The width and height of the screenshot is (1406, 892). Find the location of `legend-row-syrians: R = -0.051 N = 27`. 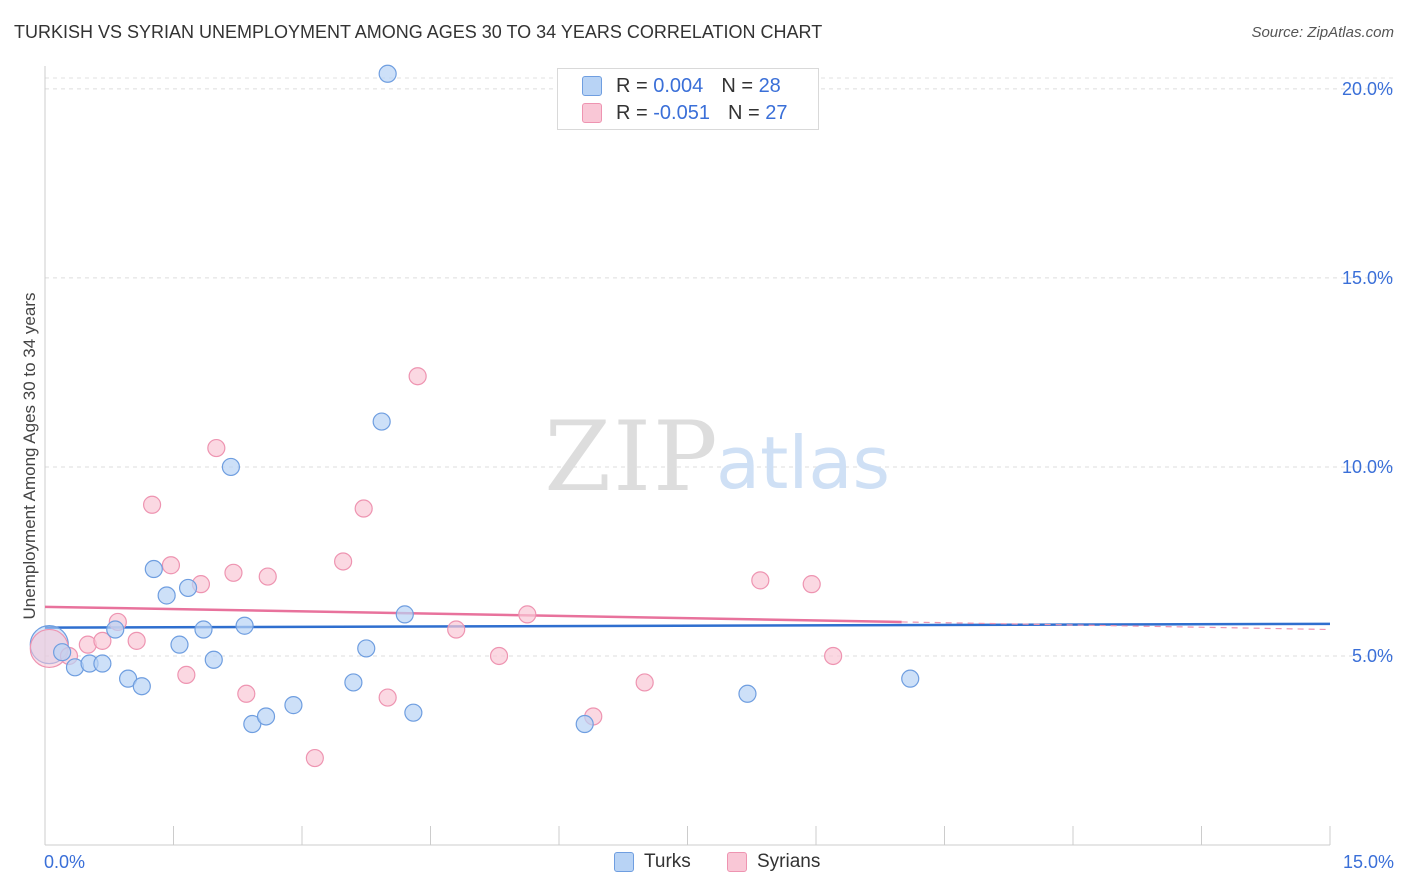

legend-row-syrians: R = -0.051 N = 27 is located at coordinates (684, 113).